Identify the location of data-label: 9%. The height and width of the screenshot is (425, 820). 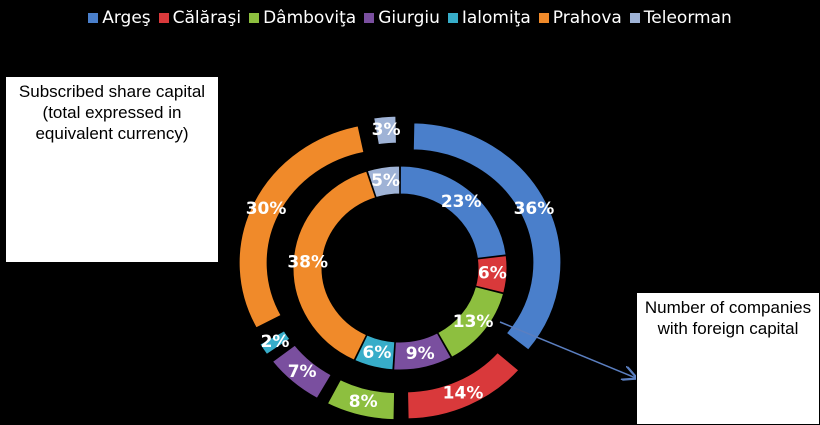
(420, 354).